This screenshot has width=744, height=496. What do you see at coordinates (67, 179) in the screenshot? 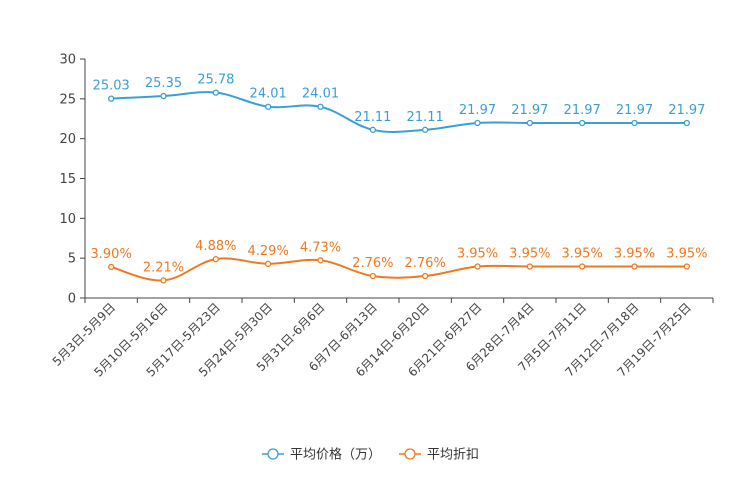
I see `y-tick-label: 15` at bounding box center [67, 179].